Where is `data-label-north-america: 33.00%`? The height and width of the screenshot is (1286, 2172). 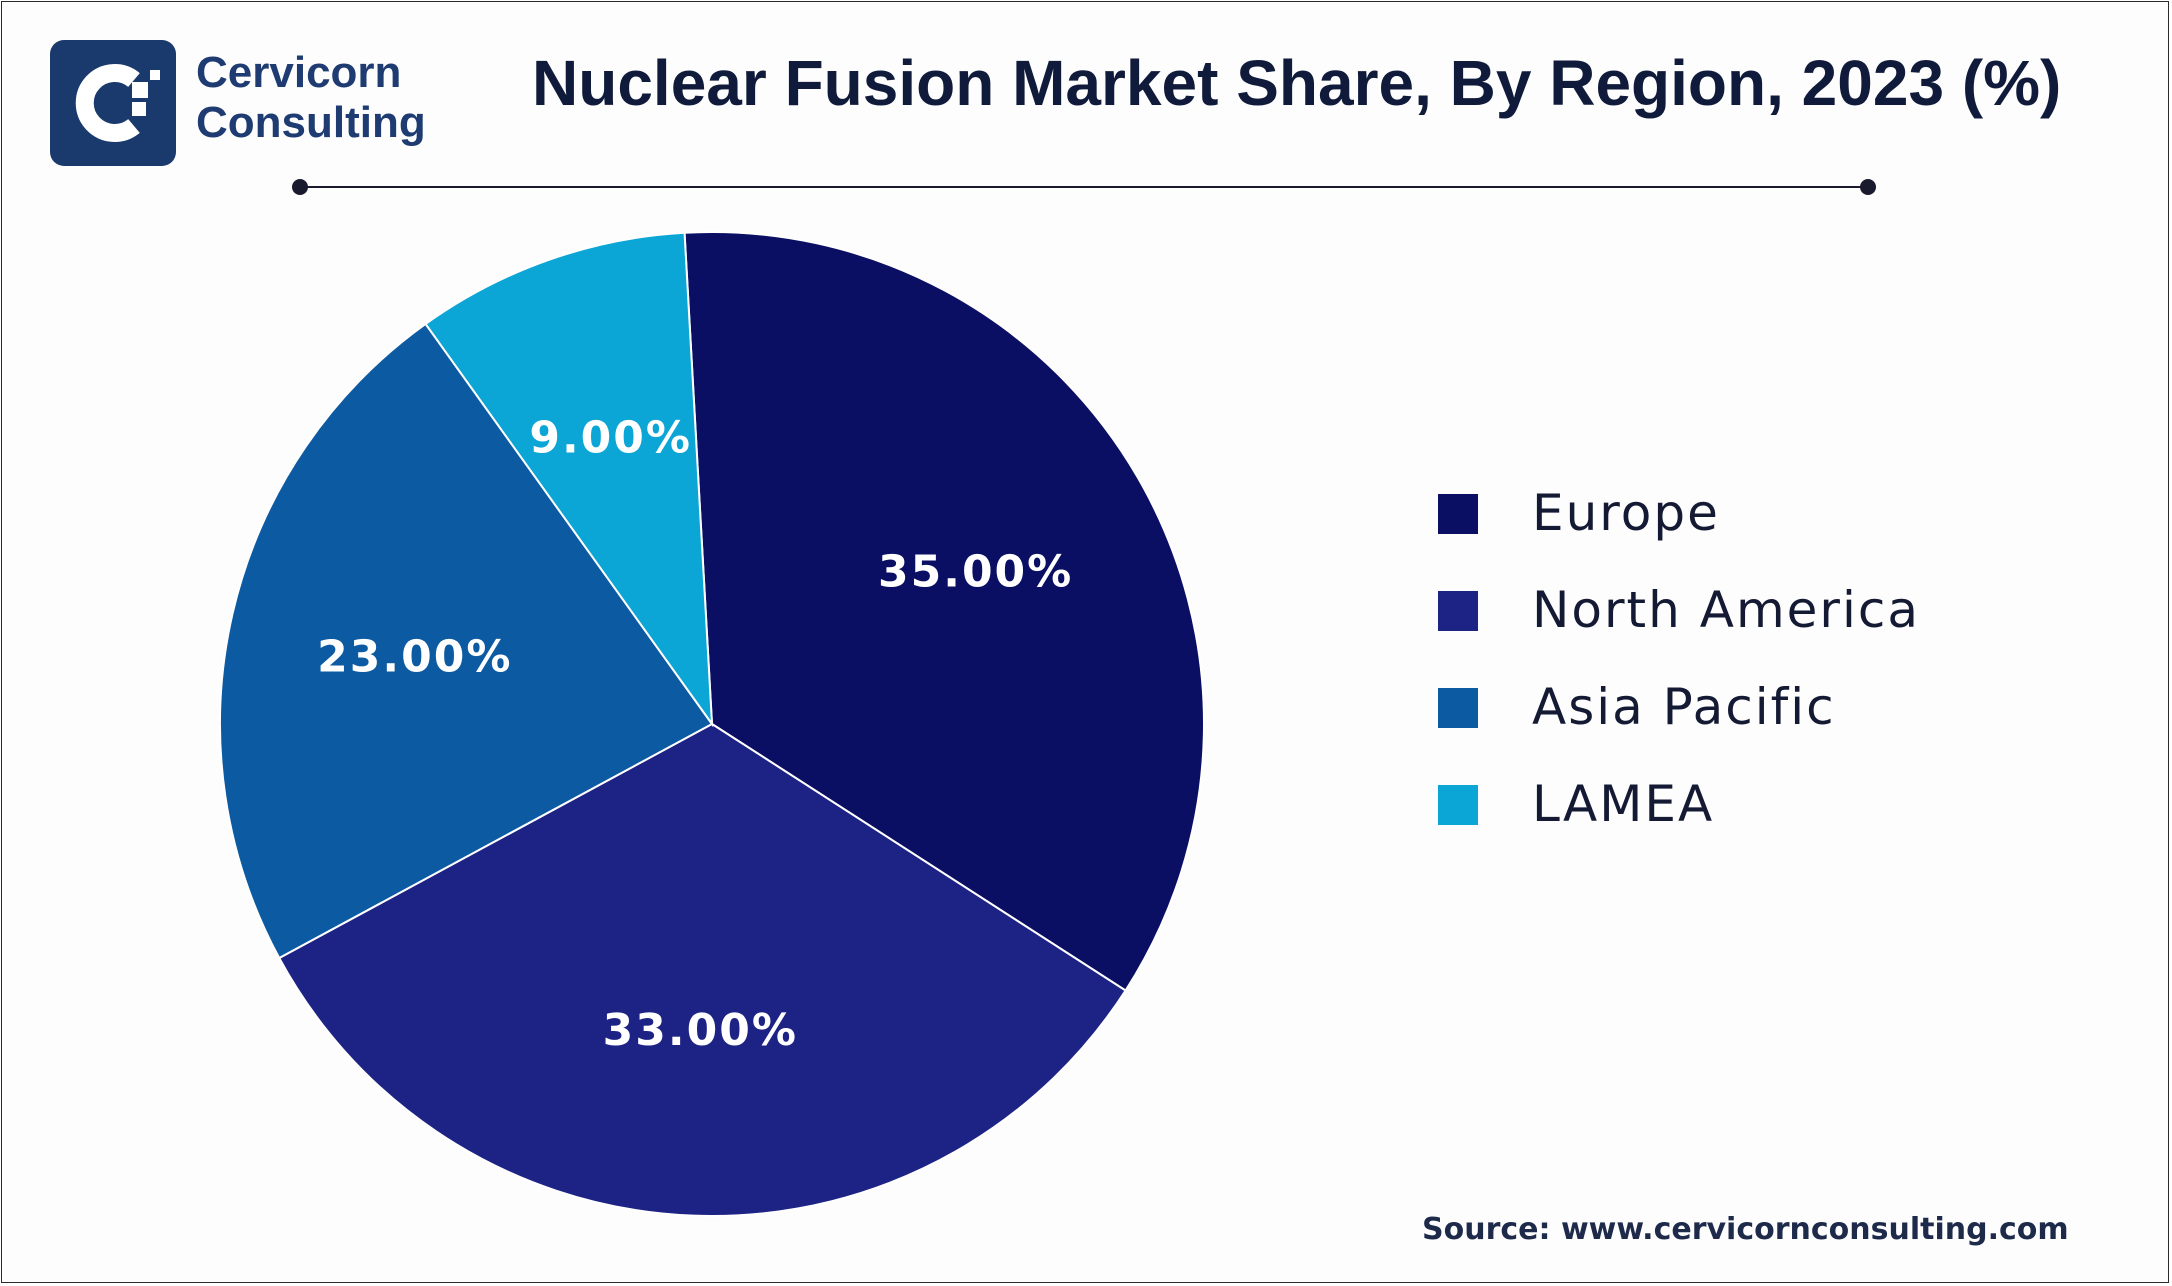 data-label-north-america: 33.00% is located at coordinates (700, 1030).